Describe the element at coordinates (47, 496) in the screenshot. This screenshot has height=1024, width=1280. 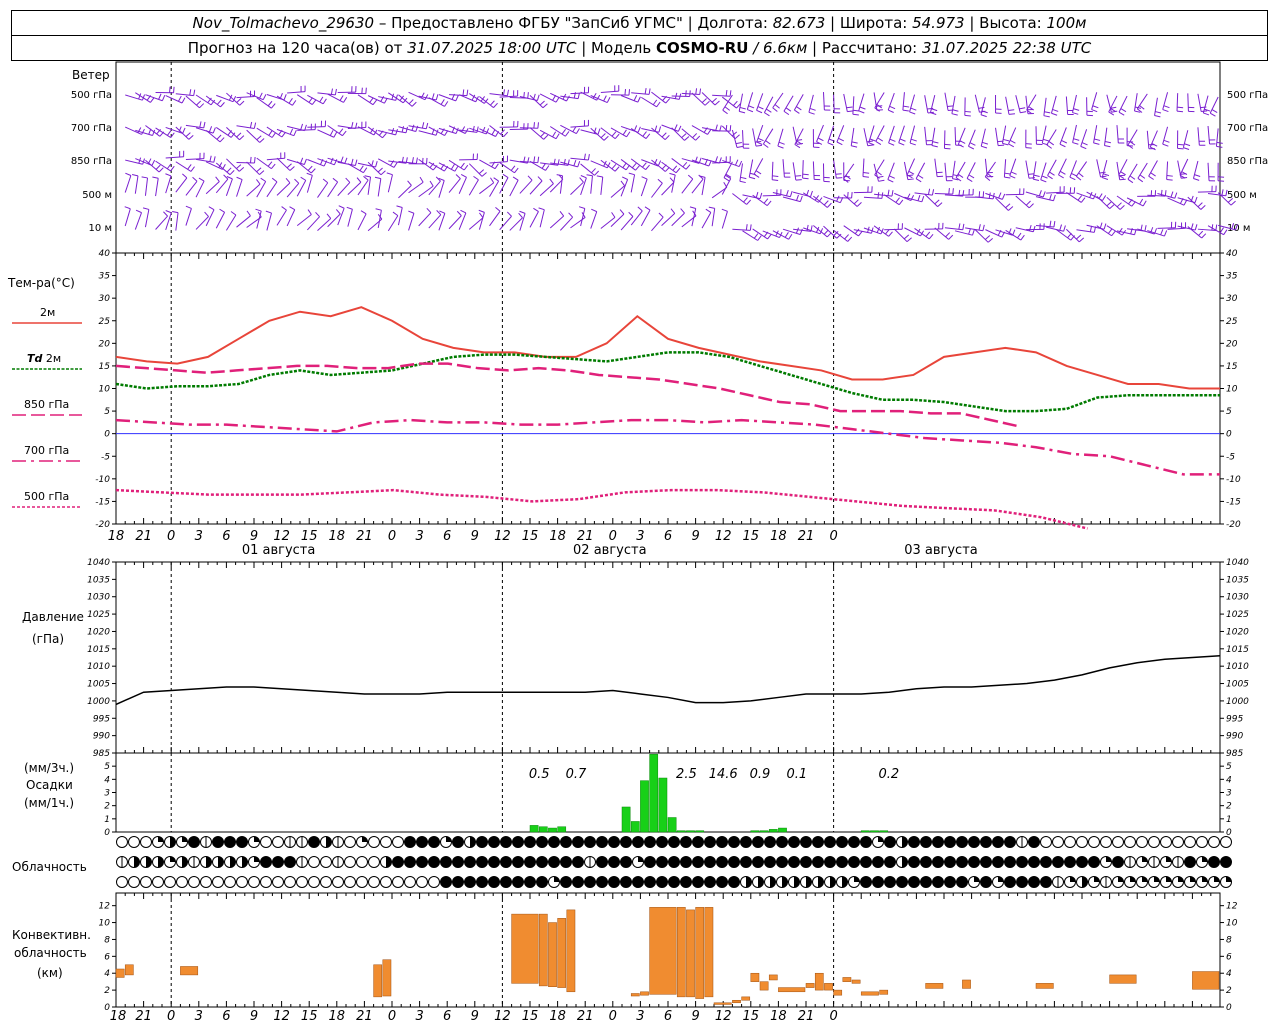
I see `legend-500-label: 500 гПа` at that location.